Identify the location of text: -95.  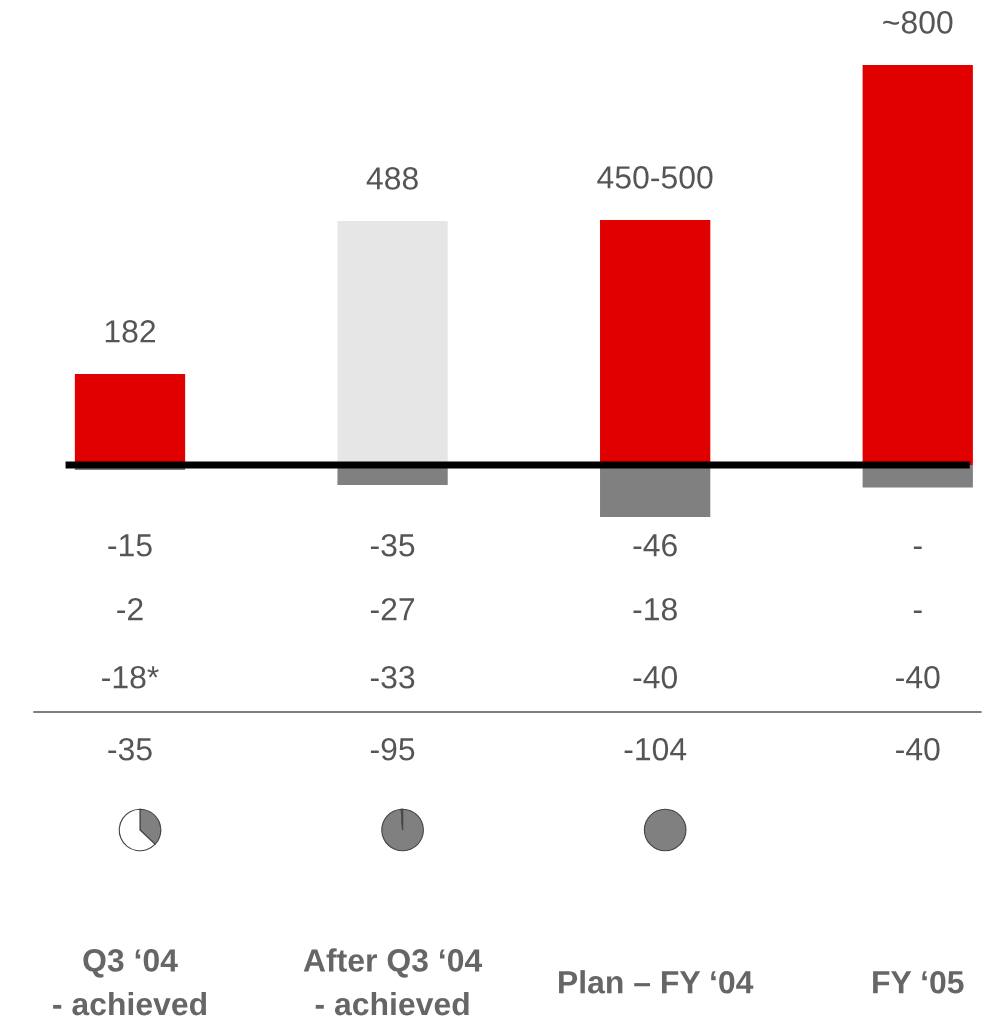
(392, 749).